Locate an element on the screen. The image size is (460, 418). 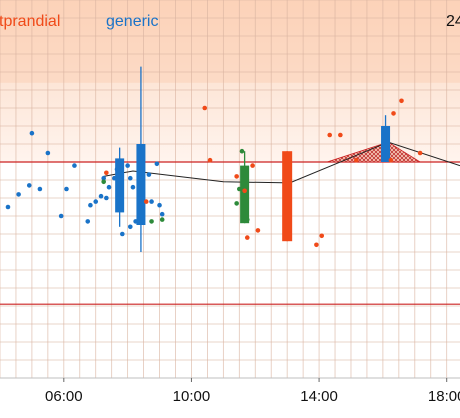
average-trend-line is located at coordinates (281, 162).